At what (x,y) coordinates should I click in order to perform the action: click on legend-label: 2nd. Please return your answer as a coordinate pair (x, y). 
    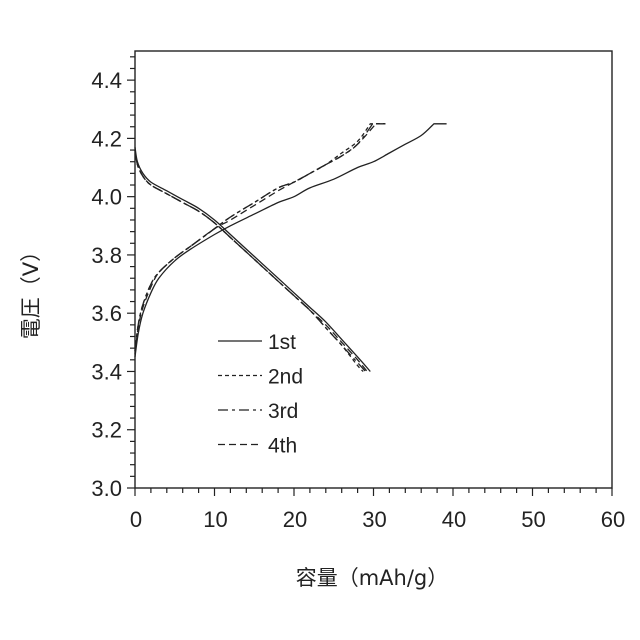
    Looking at the image, I should click on (285, 377).